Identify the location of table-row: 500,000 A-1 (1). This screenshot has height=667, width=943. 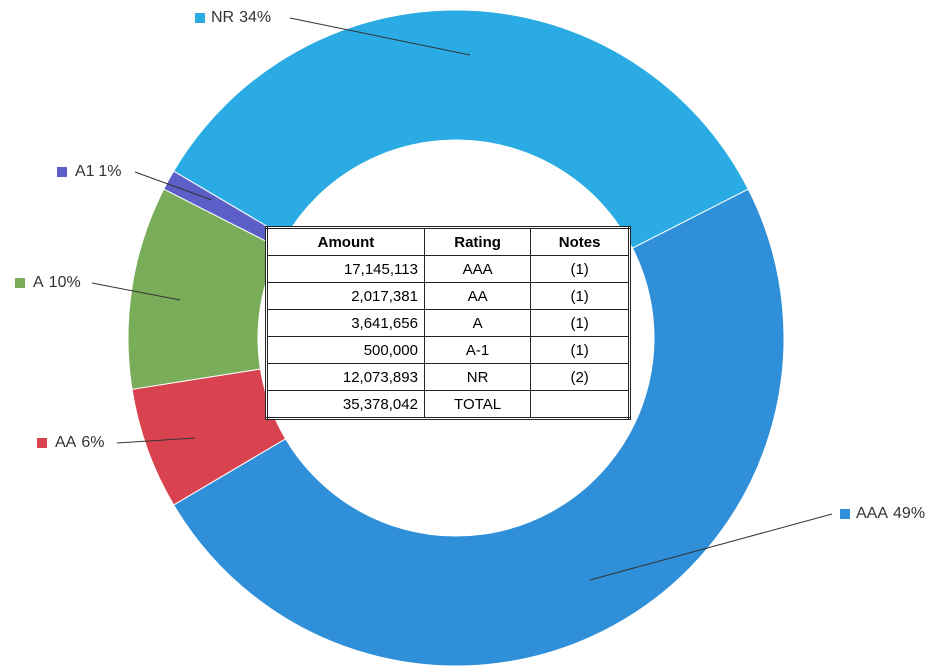
(448, 350).